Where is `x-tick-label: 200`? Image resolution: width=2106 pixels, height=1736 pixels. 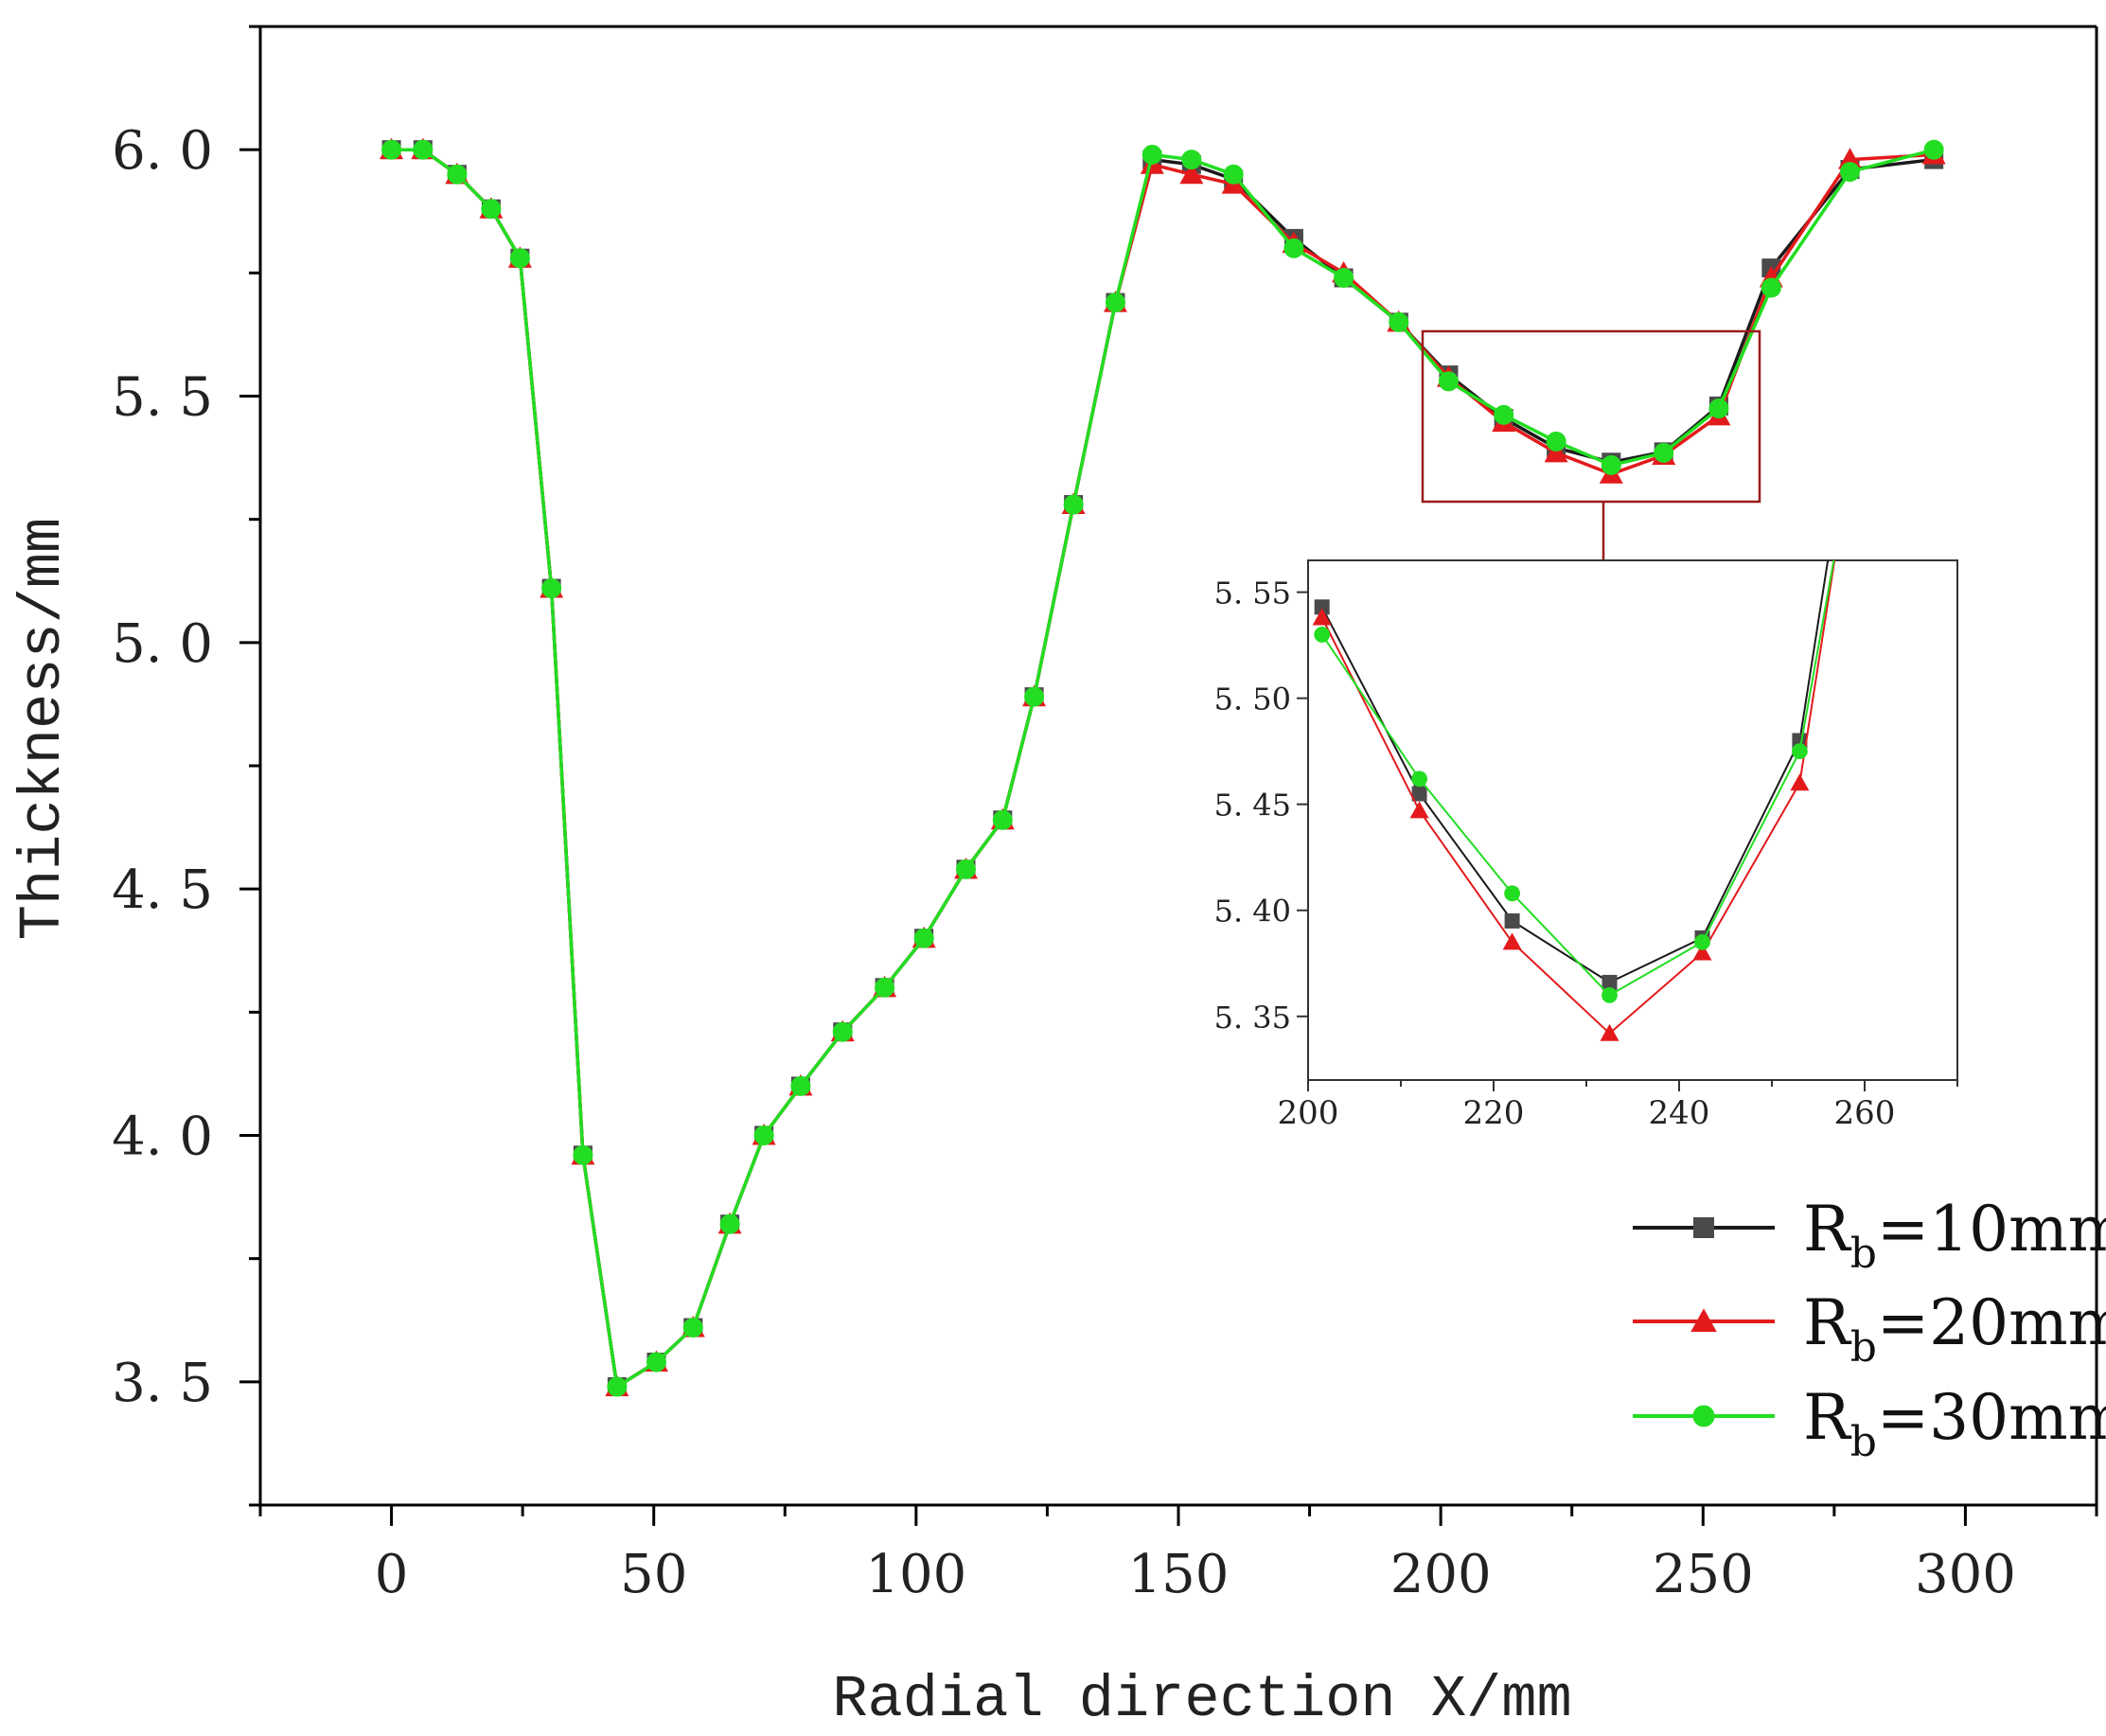
x-tick-label: 200 is located at coordinates (1441, 1574).